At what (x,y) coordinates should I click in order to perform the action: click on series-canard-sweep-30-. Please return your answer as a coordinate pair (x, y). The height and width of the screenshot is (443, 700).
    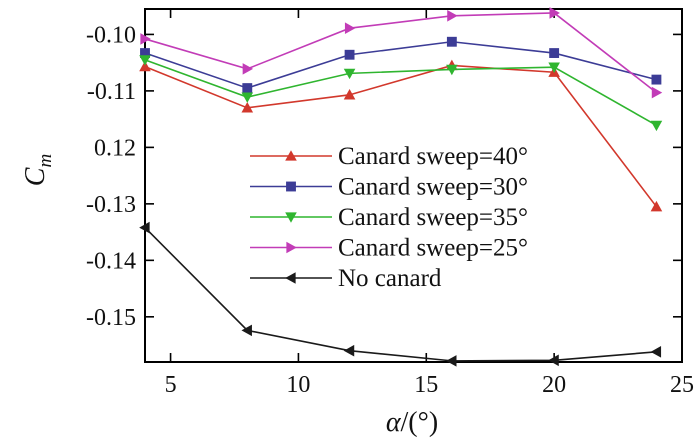
    Looking at the image, I should click on (401, 65).